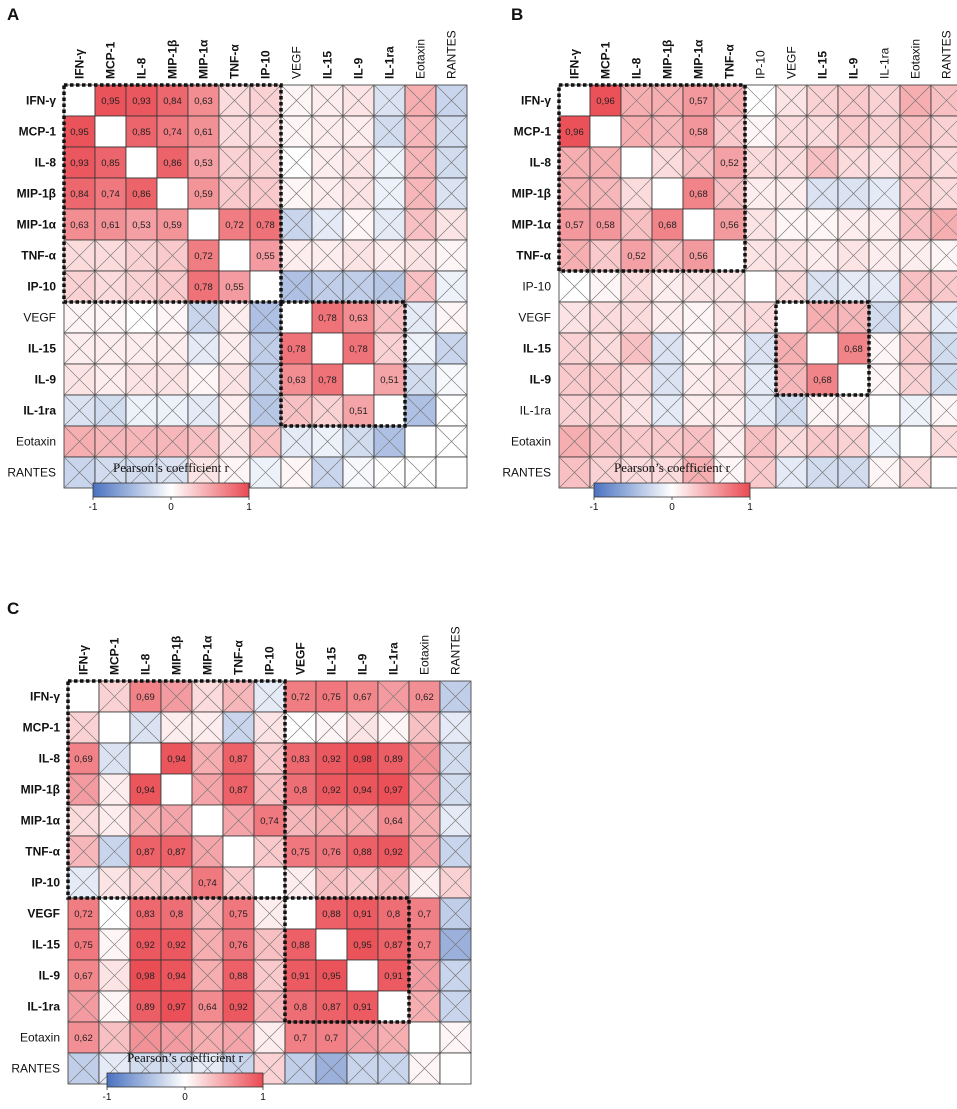 Image resolution: width=957 pixels, height=1109 pixels. I want to click on column-label-rantes: RANTES, so click(947, 54).